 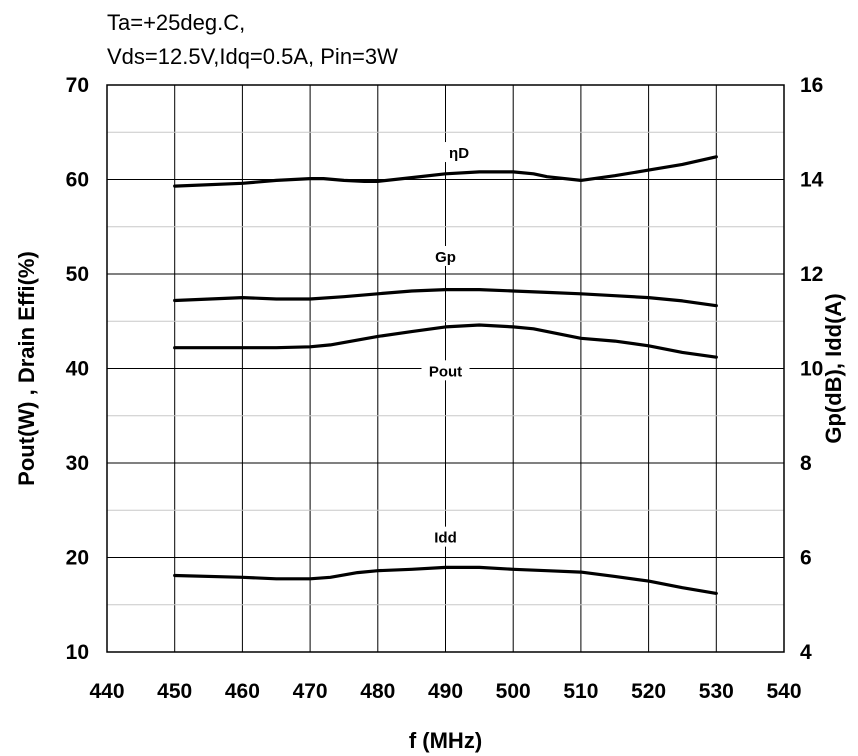 I want to click on x-tick-label-510: 510, so click(x=580, y=691).